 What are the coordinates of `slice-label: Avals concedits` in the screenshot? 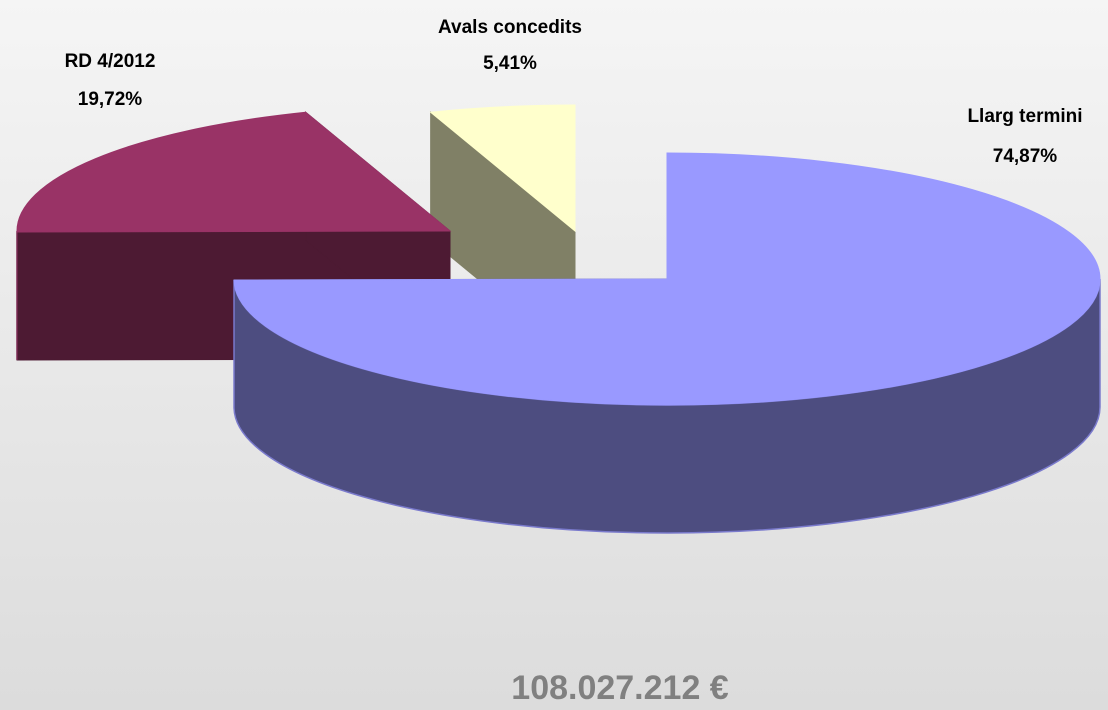 It's located at (510, 27).